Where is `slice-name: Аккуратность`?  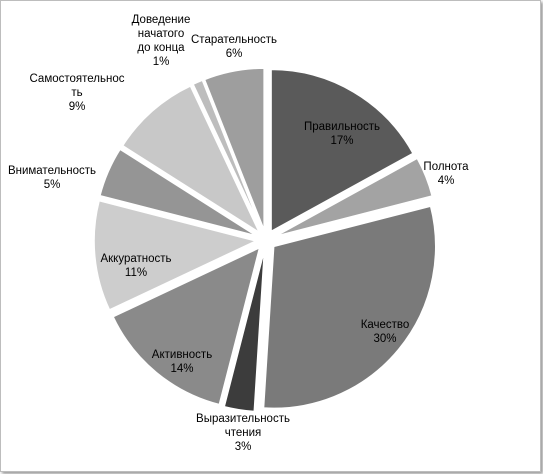 slice-name: Аккуратность is located at coordinates (135, 259).